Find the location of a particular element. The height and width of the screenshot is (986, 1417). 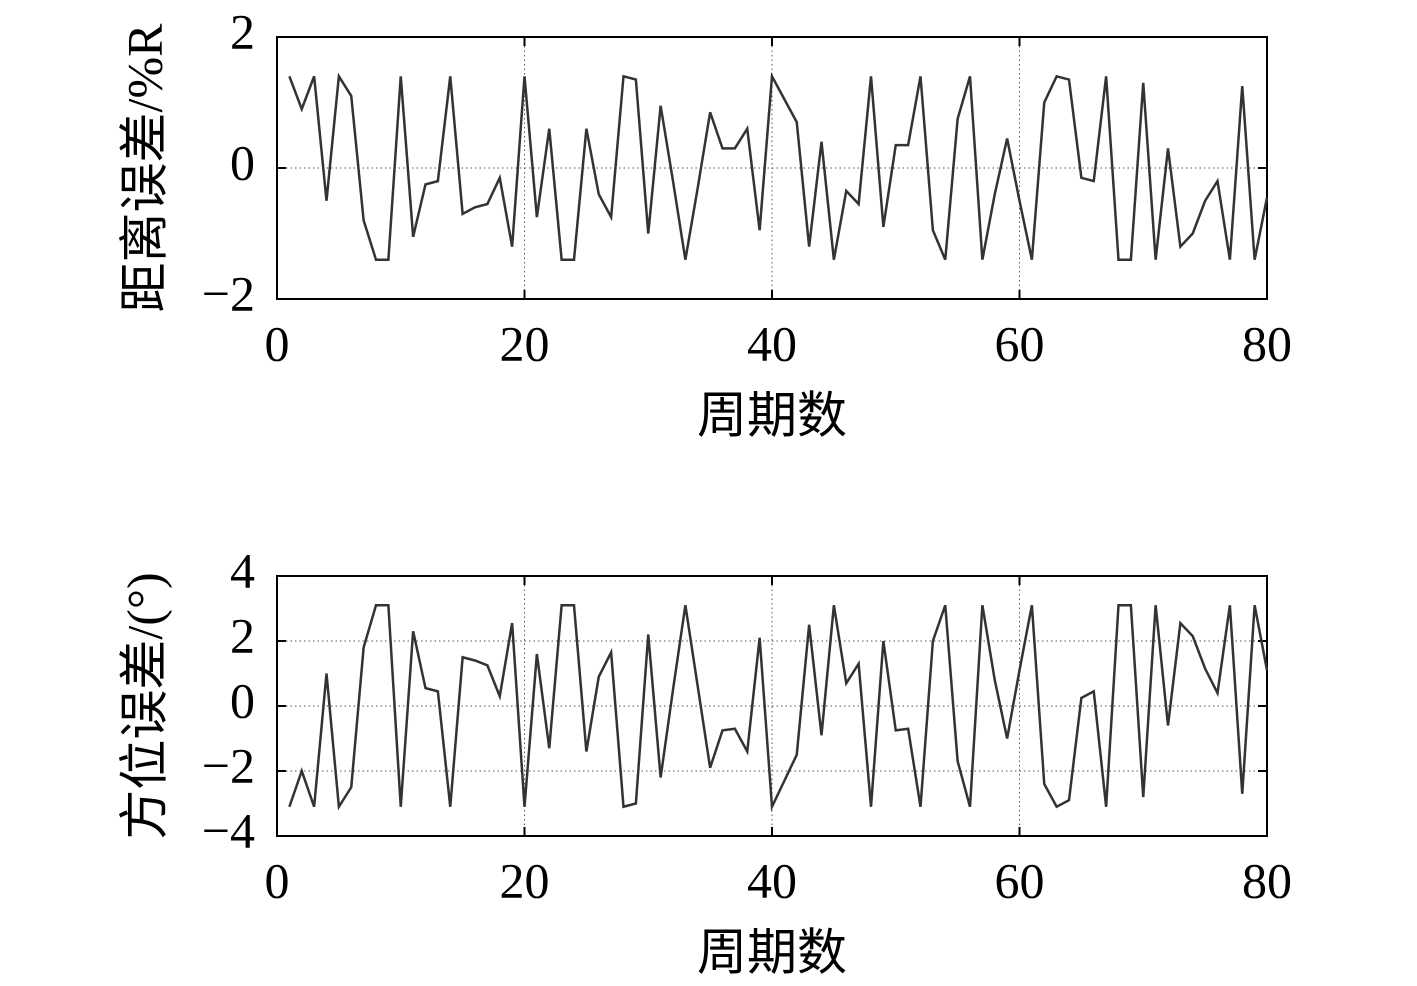

y-axis-label: 方位误差/(°) is located at coordinates (144, 705).